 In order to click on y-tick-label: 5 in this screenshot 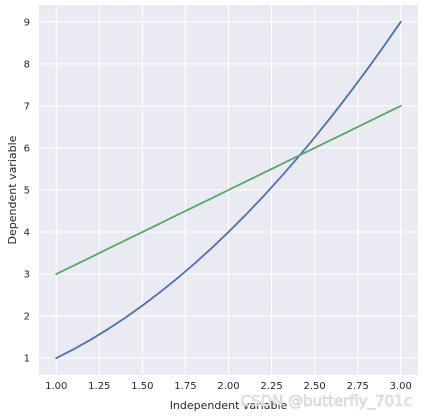, I will do `click(27, 191)`.